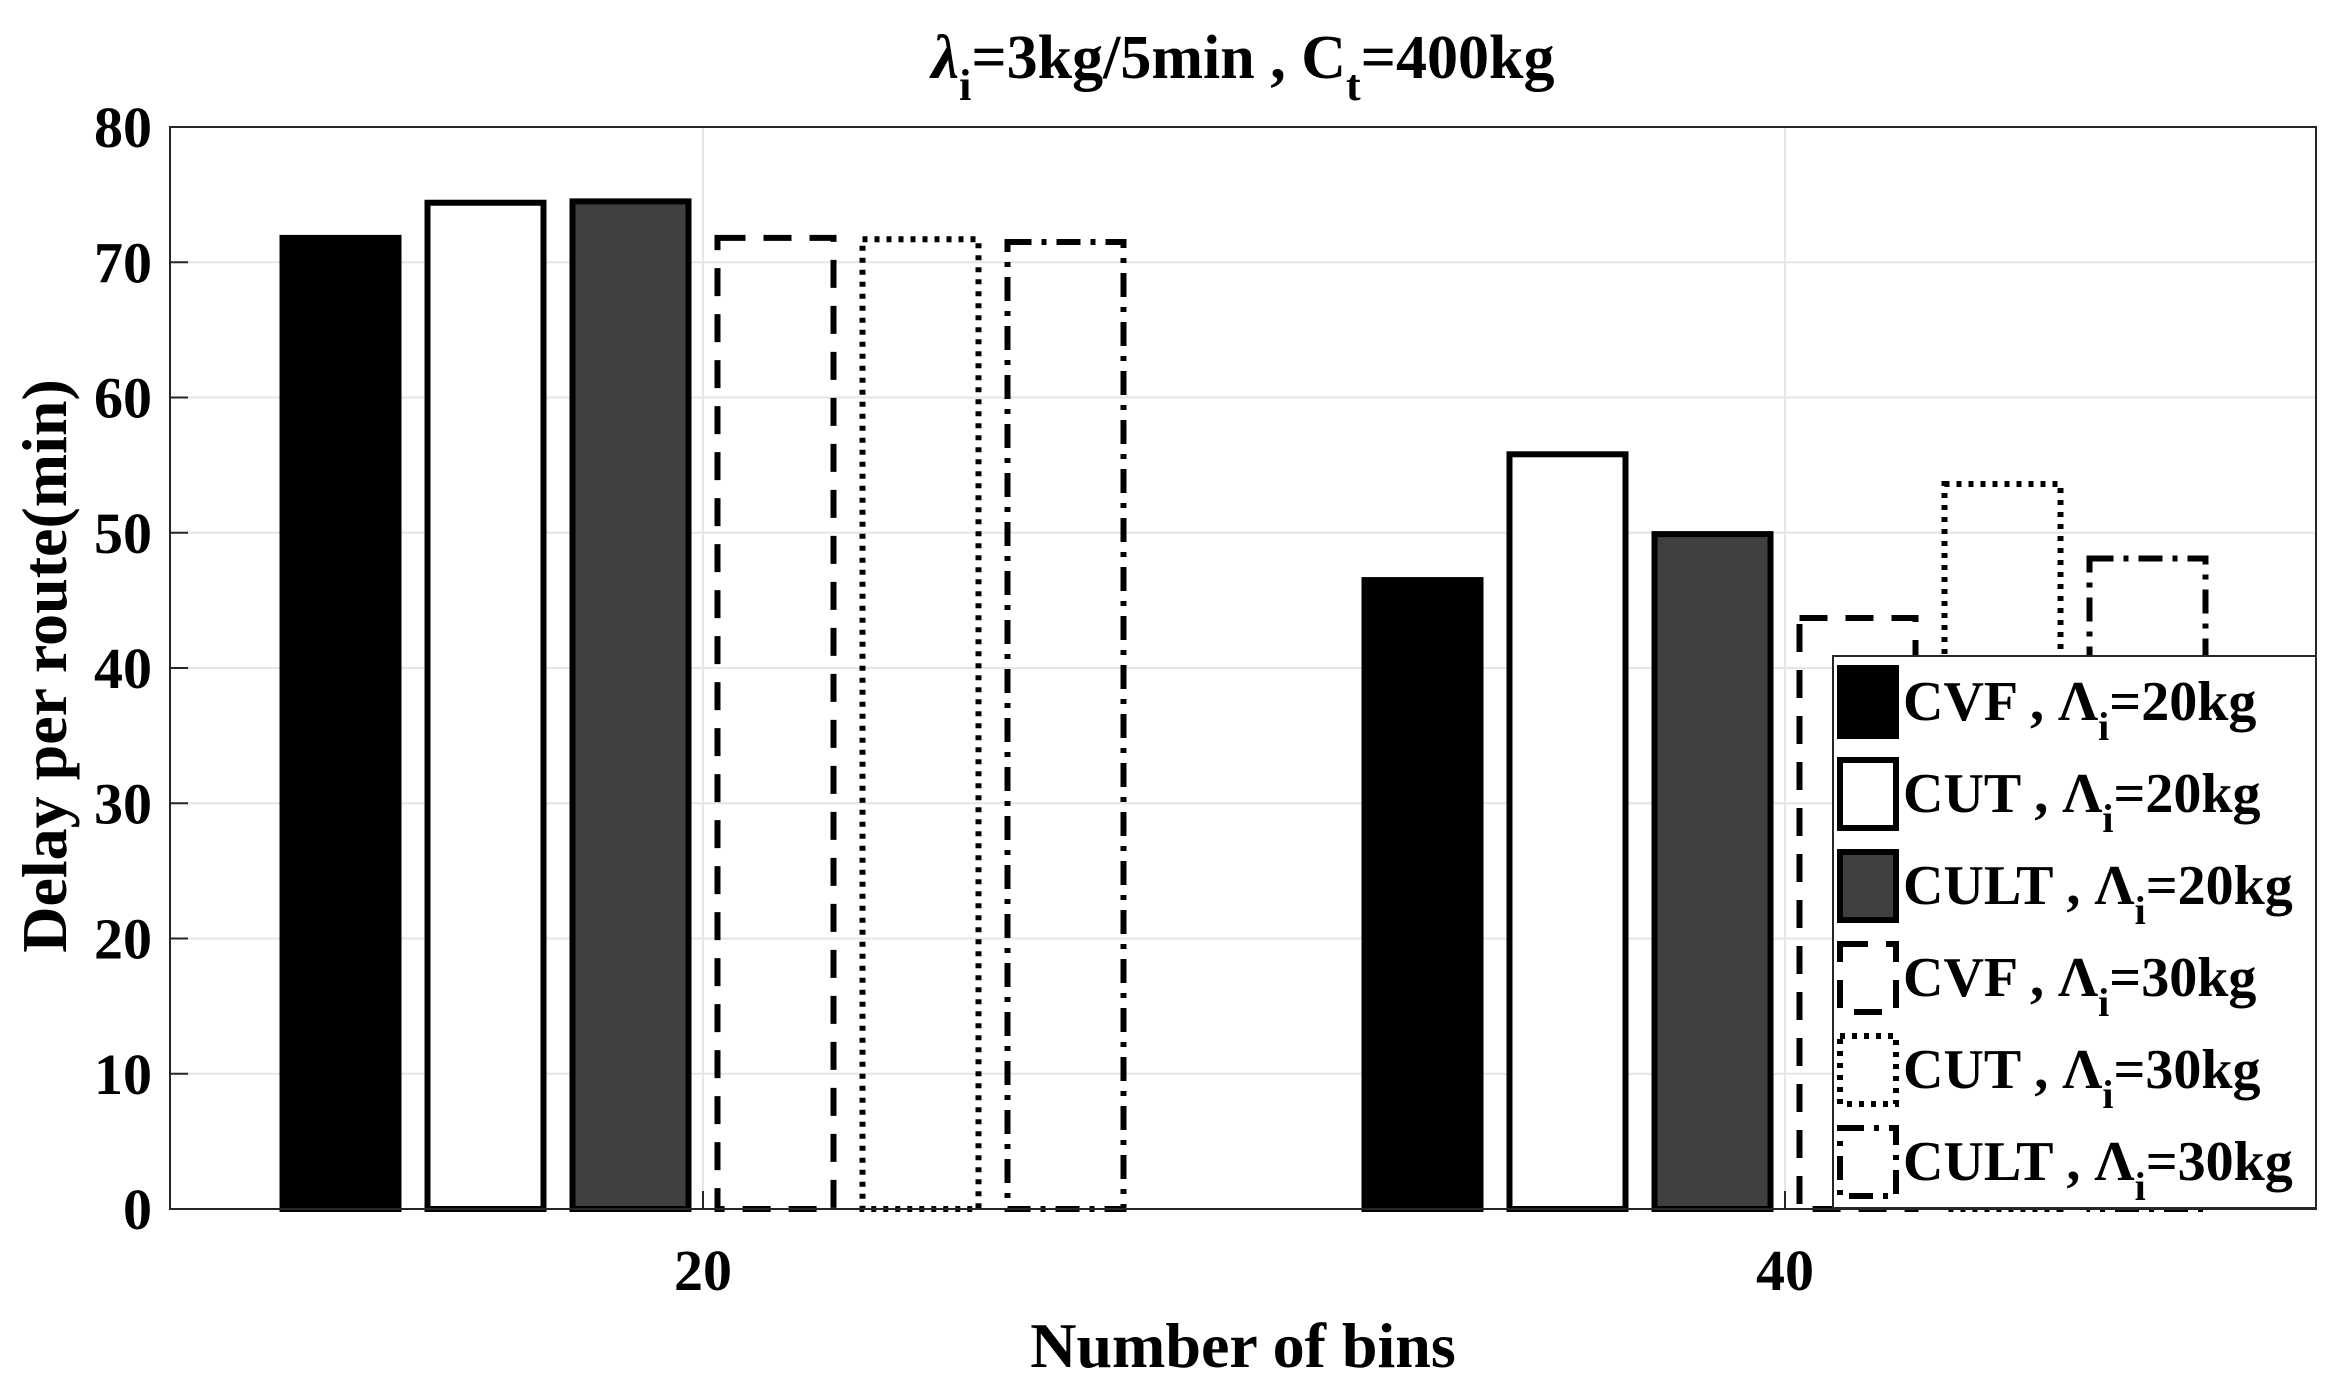 The height and width of the screenshot is (1386, 2332). I want to click on legend-swatch-solid-gray, so click(1868, 886).